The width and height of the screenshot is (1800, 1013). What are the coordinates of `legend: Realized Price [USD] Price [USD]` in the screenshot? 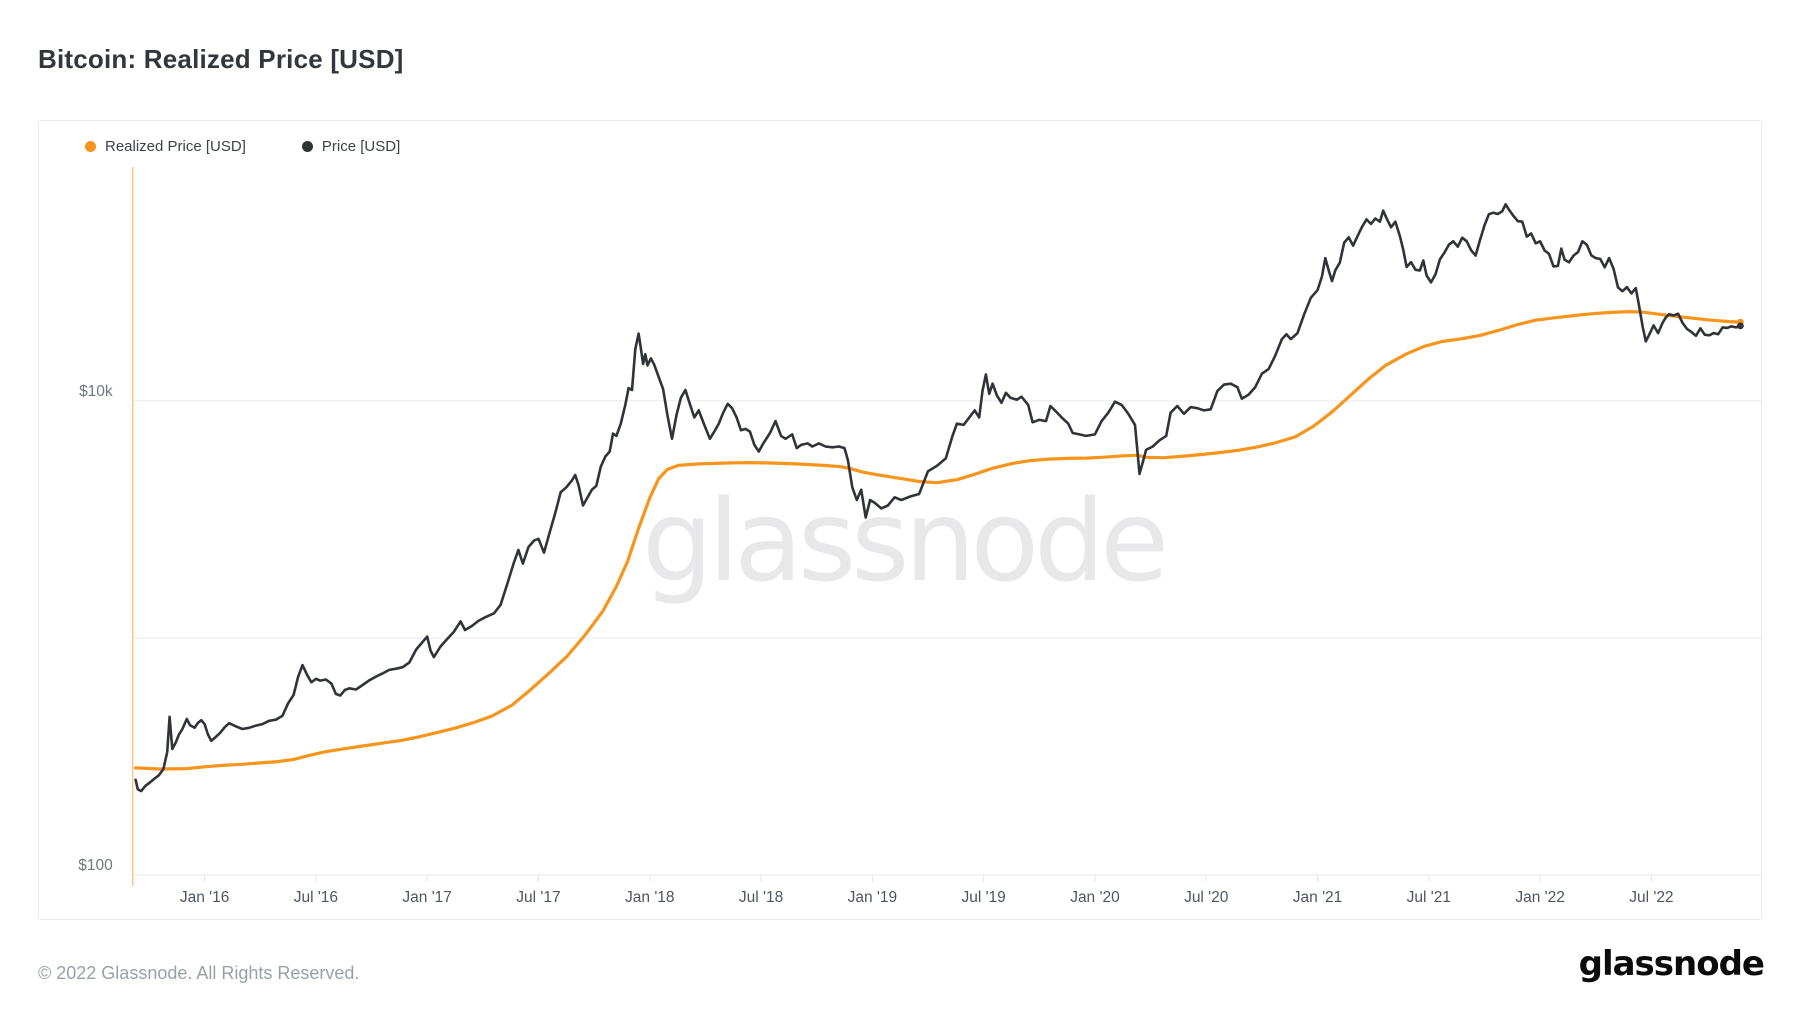 It's located at (242, 146).